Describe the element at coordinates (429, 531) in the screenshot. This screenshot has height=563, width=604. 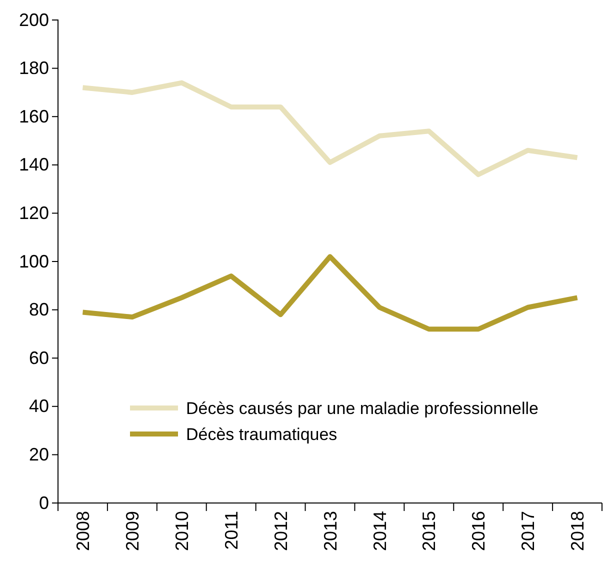
I see `x-tick-label: 2015` at that location.